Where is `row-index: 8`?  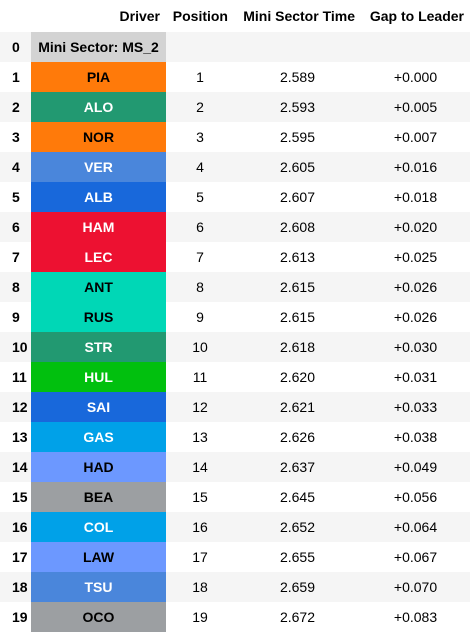
row-index: 8 is located at coordinates (16, 287).